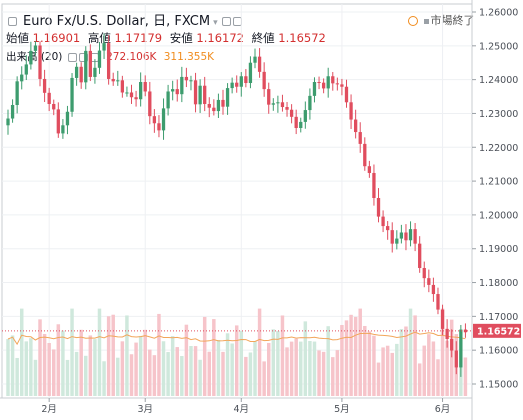 The height and width of the screenshot is (420, 523). Describe the element at coordinates (242, 409) in the screenshot. I see `x-tick-label: 4月` at that location.